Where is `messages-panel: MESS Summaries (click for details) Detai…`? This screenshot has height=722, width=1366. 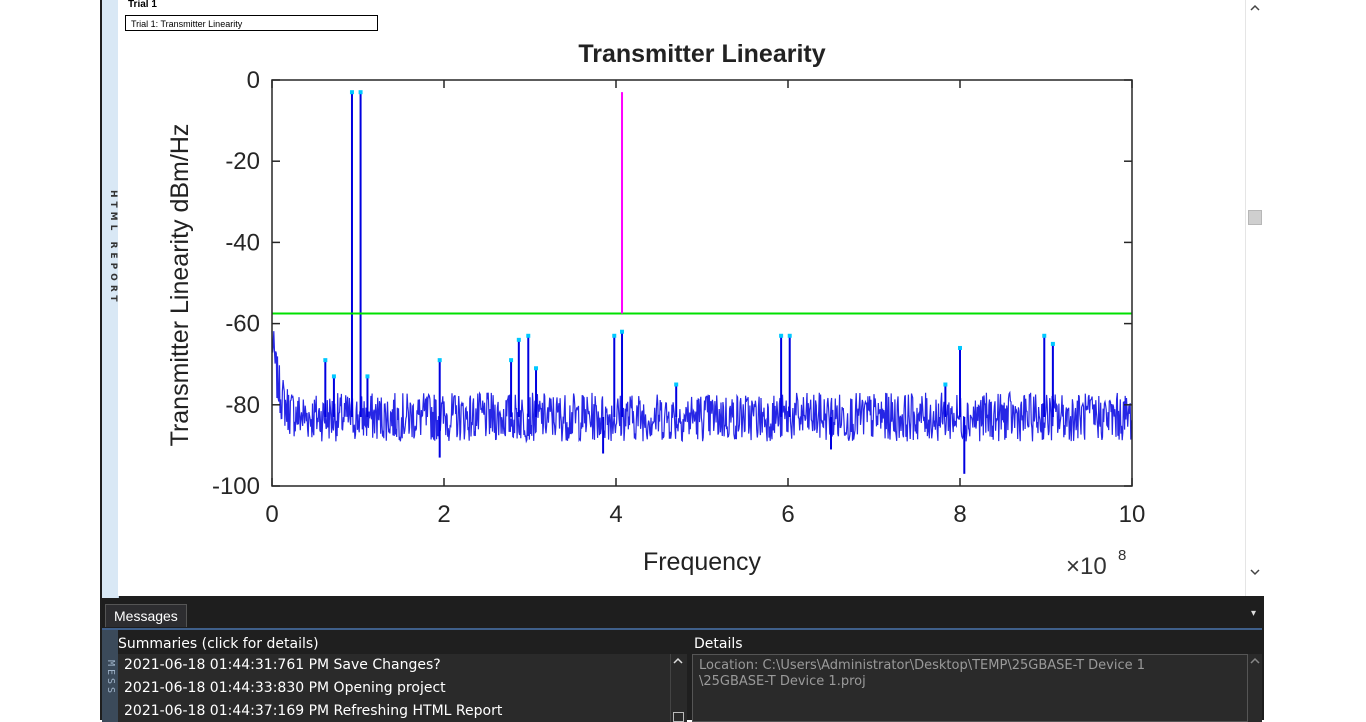 messages-panel: MESS Summaries (click for details) Detai… is located at coordinates (682, 675).